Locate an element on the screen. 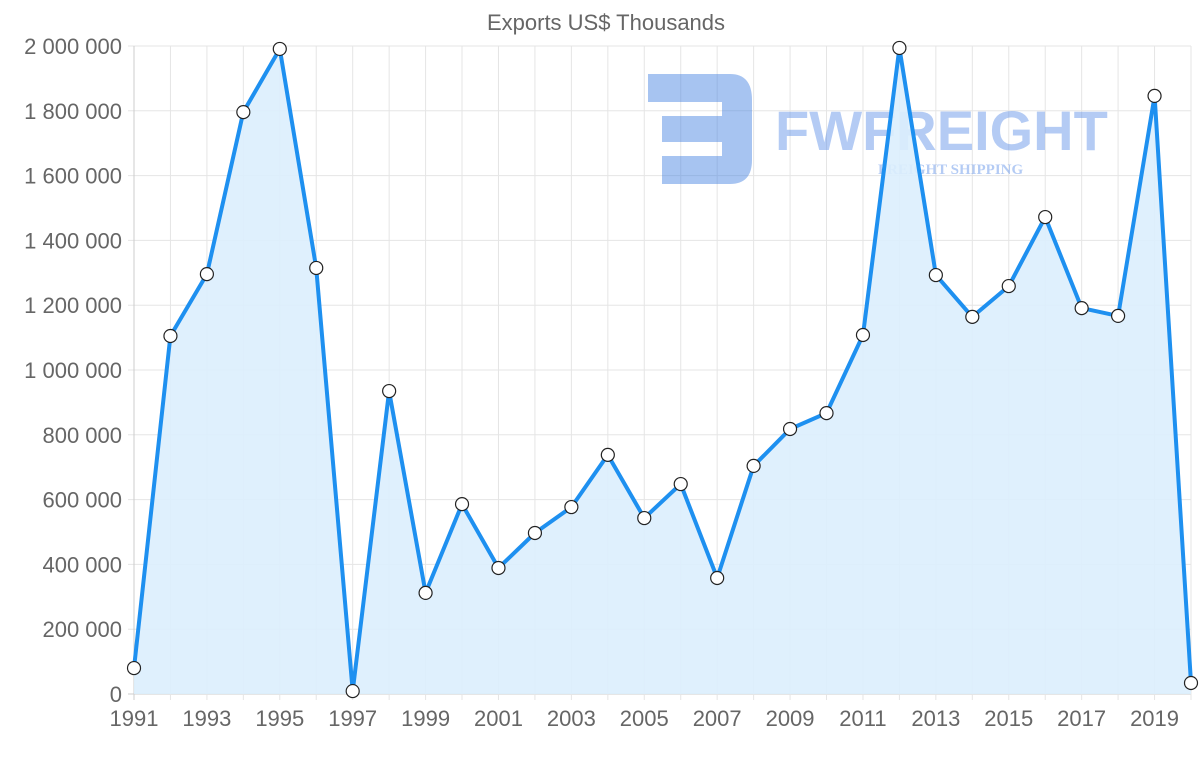 The height and width of the screenshot is (763, 1200). y-tick-label: 800 000 is located at coordinates (82, 435).